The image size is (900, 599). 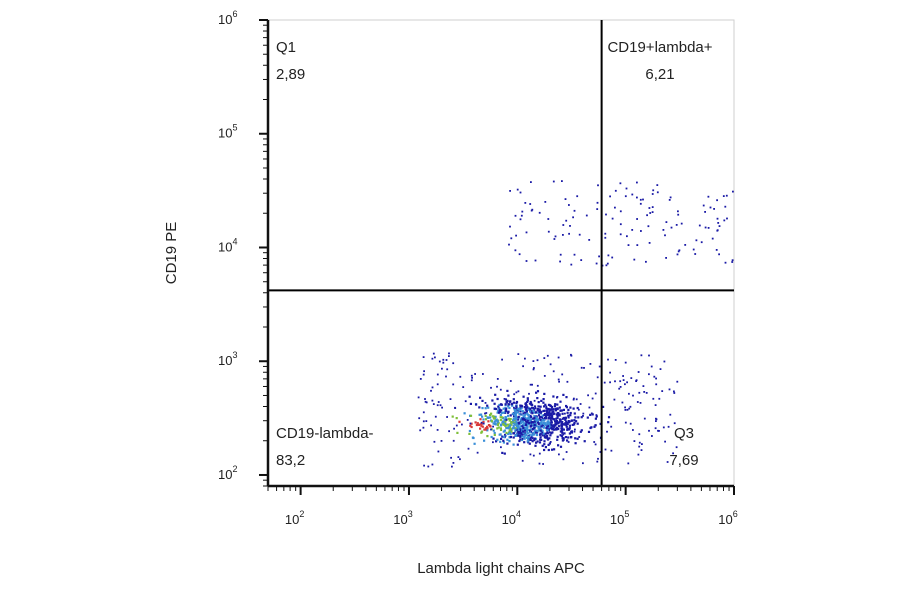 I want to click on y-tick-label: 106, so click(x=227, y=18).